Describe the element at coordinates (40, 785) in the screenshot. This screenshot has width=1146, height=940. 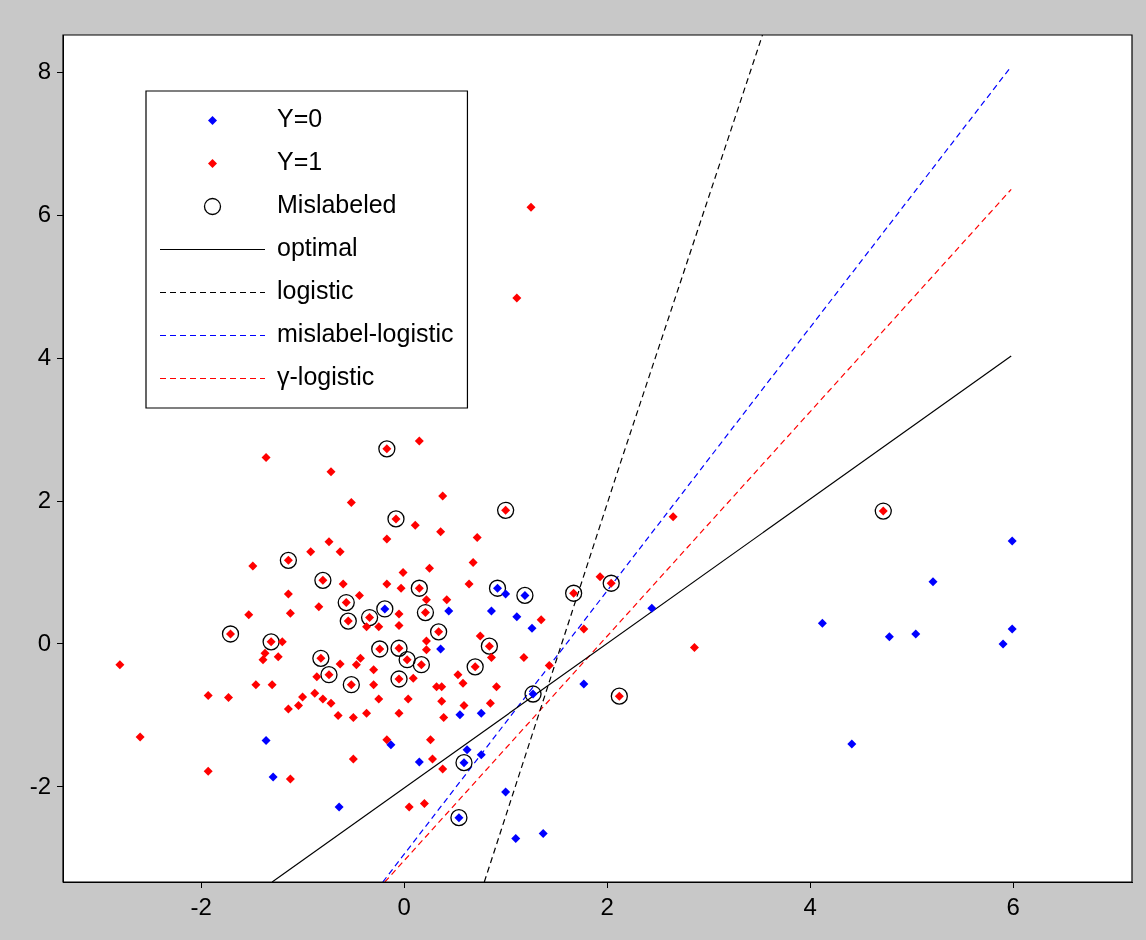
I see `y-tick-label: -2` at that location.